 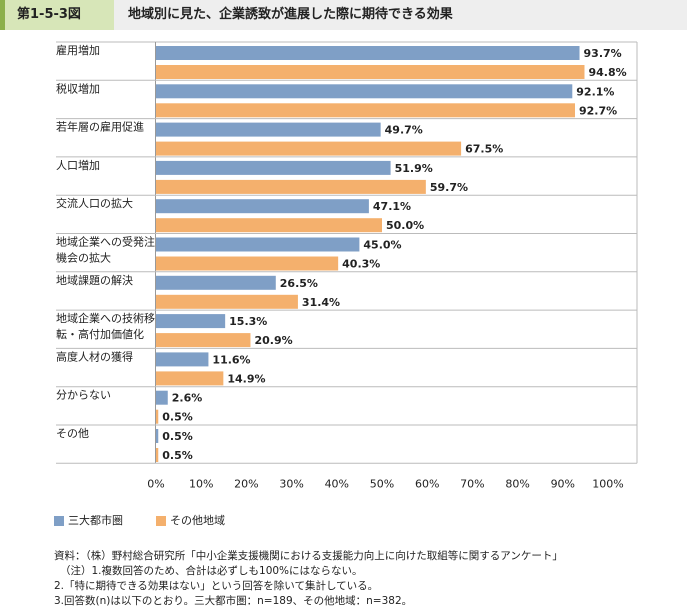 What do you see at coordinates (201, 483) in the screenshot?
I see `x-tick-label: 10%` at bounding box center [201, 483].